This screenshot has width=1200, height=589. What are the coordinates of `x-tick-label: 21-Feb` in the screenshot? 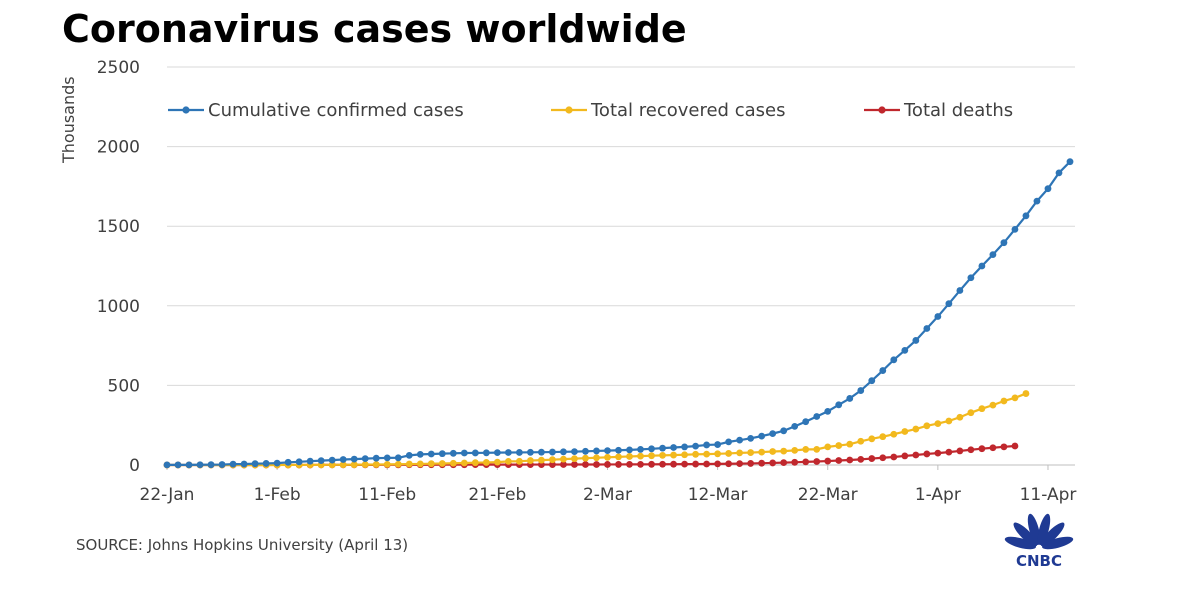 It's located at (497, 495).